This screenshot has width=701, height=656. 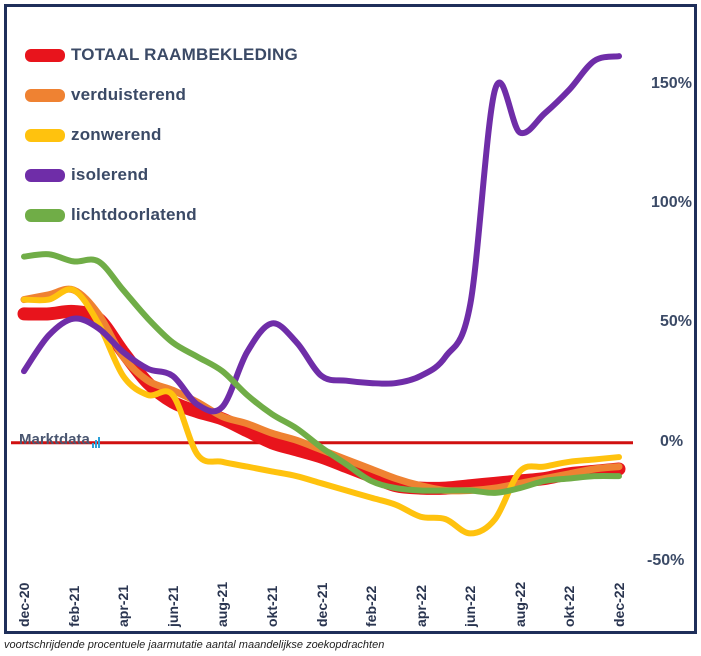 I want to click on x-tick-label: feb-22, so click(x=371, y=606).